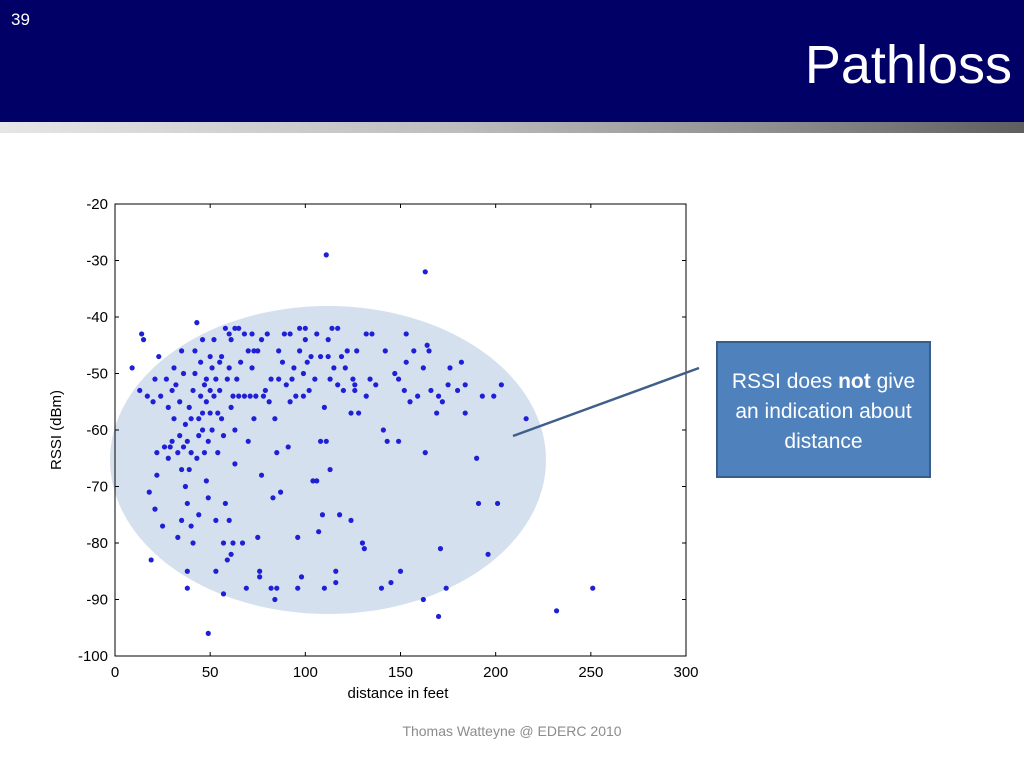  Describe the element at coordinates (305, 672) in the screenshot. I see `x-tick-label: 100` at that location.